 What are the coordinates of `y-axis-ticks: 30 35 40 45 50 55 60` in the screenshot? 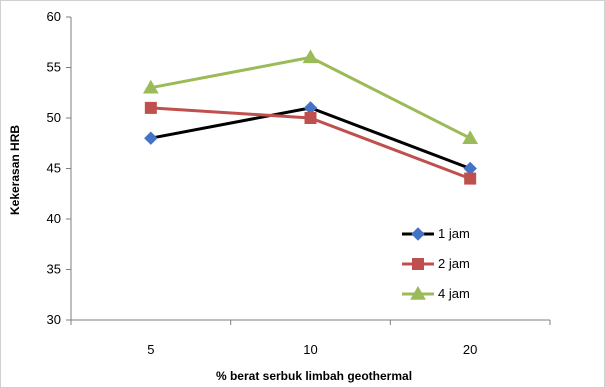 It's located at (59, 168).